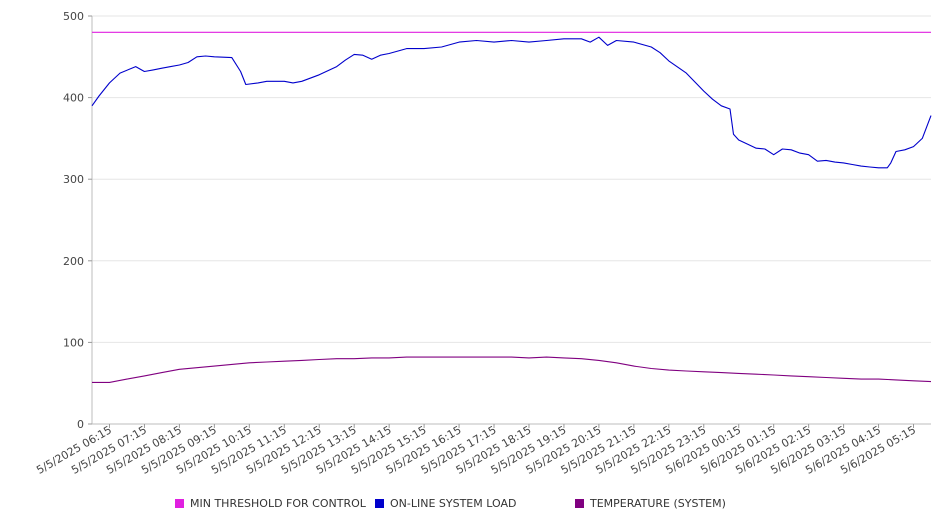  Describe the element at coordinates (77, 220) in the screenshot. I see `y-axis-ticks: 0 100 200 300 400 500` at that location.